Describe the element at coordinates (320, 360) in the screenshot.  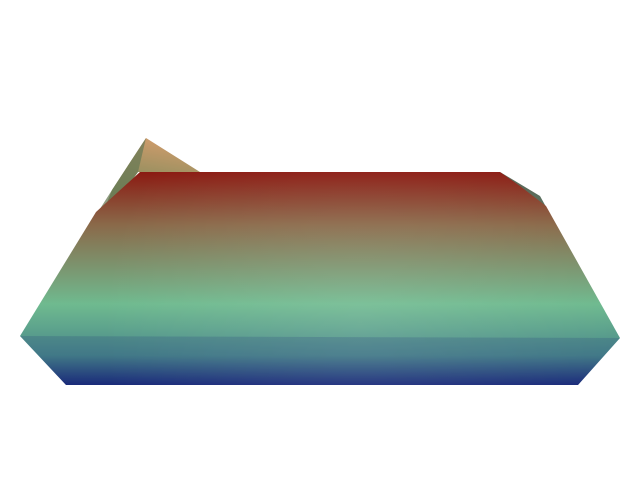
I see `slab-bottom-rim` at that location.